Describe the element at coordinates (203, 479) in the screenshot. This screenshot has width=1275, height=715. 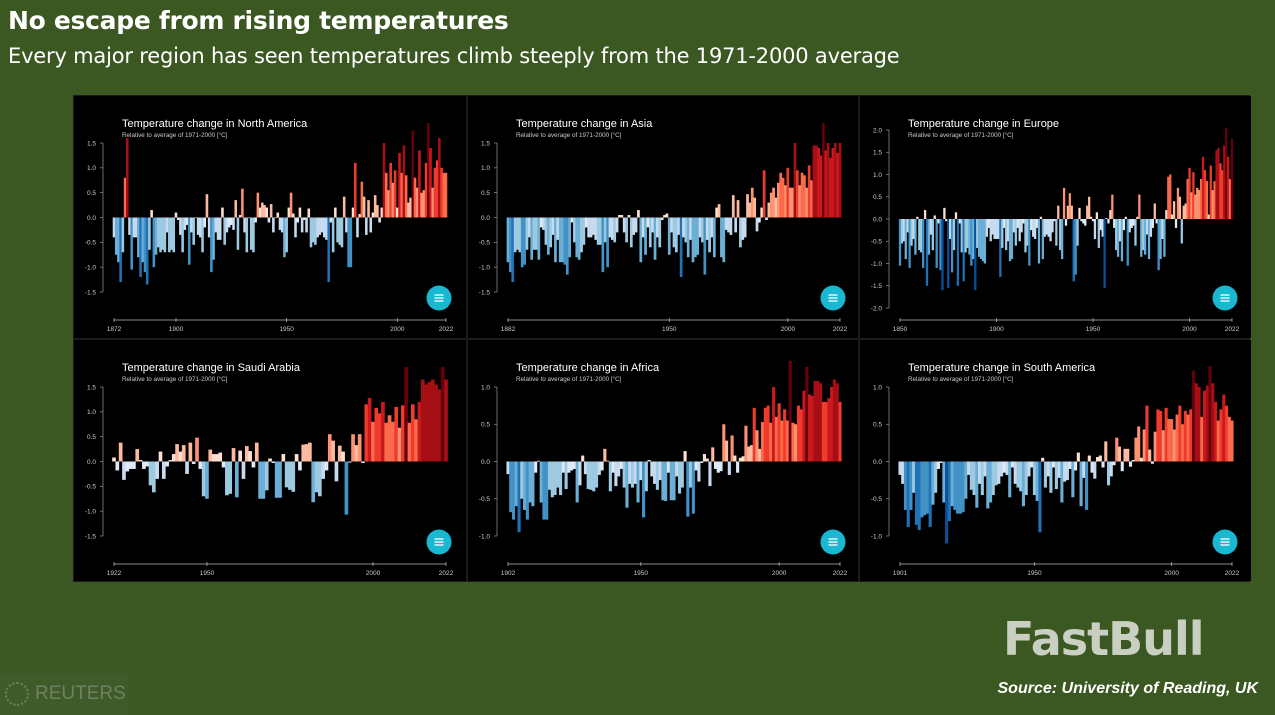
I see `bar-1949` at that location.